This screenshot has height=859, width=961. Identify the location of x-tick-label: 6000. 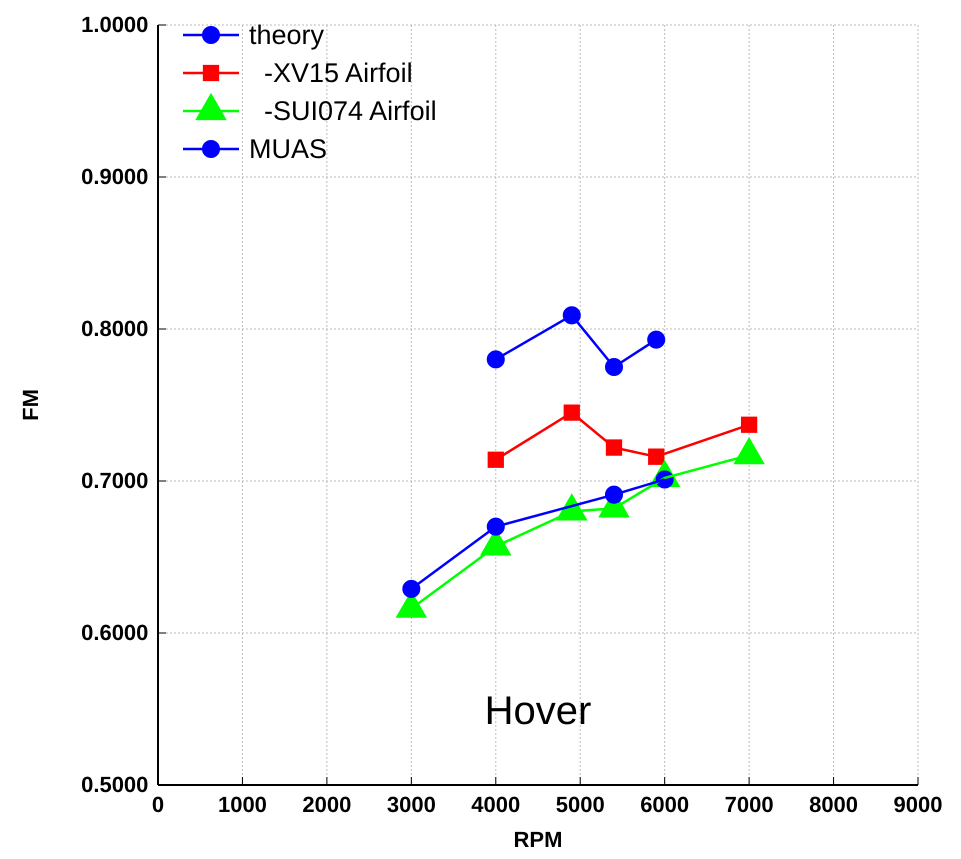
(665, 805).